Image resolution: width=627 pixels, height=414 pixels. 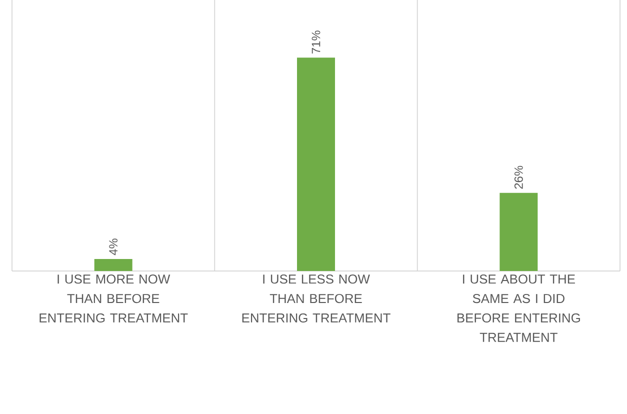 What do you see at coordinates (518, 177) in the screenshot?
I see `data-label: 26%` at bounding box center [518, 177].